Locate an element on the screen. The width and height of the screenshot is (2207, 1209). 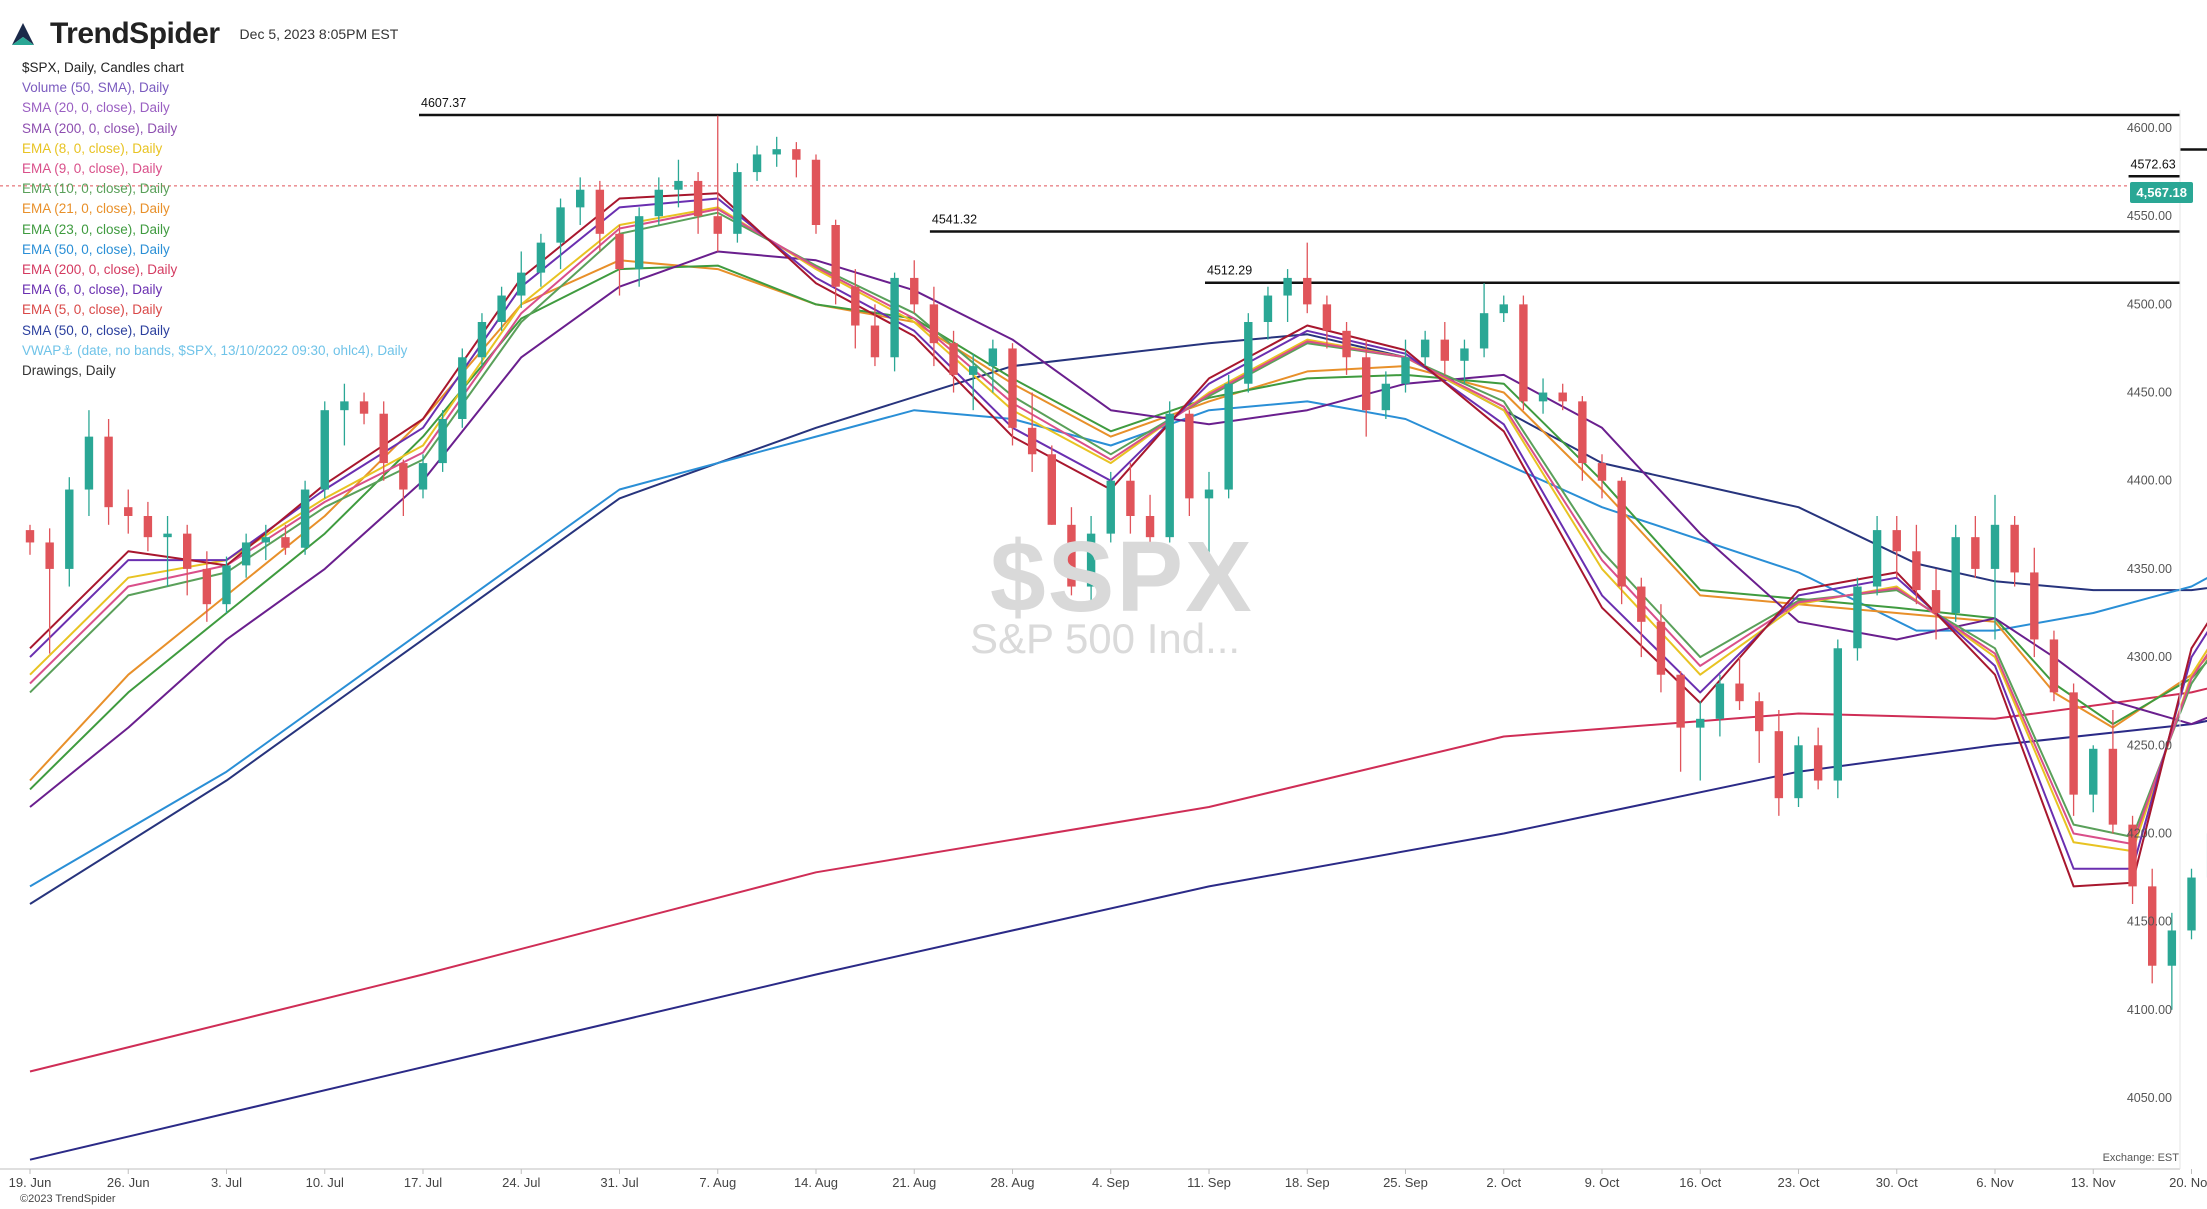
level-label: 4541.32 is located at coordinates (954, 219).